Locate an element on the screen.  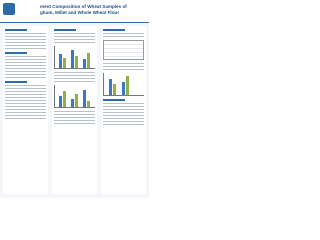
logo is located at coordinates (9, 9).